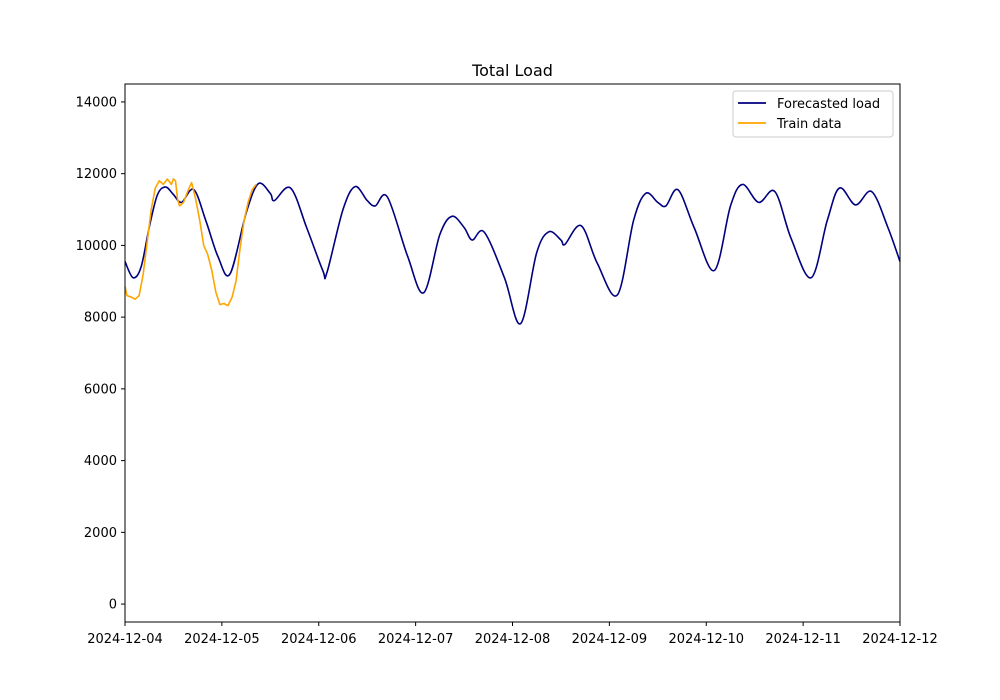 The image size is (1000, 700). Describe the element at coordinates (113, 605) in the screenshot. I see `y-tick-label: 0` at that location.